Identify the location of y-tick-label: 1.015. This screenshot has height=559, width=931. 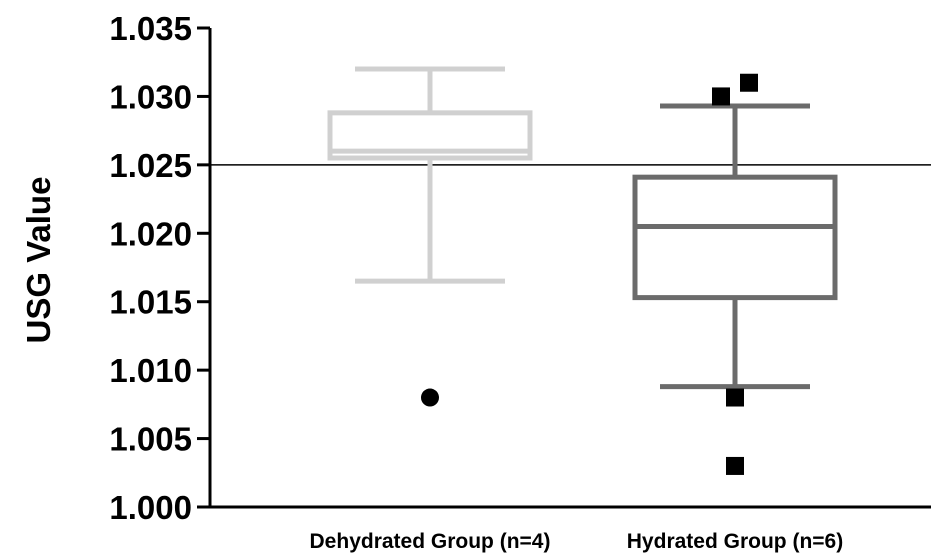
(150, 302).